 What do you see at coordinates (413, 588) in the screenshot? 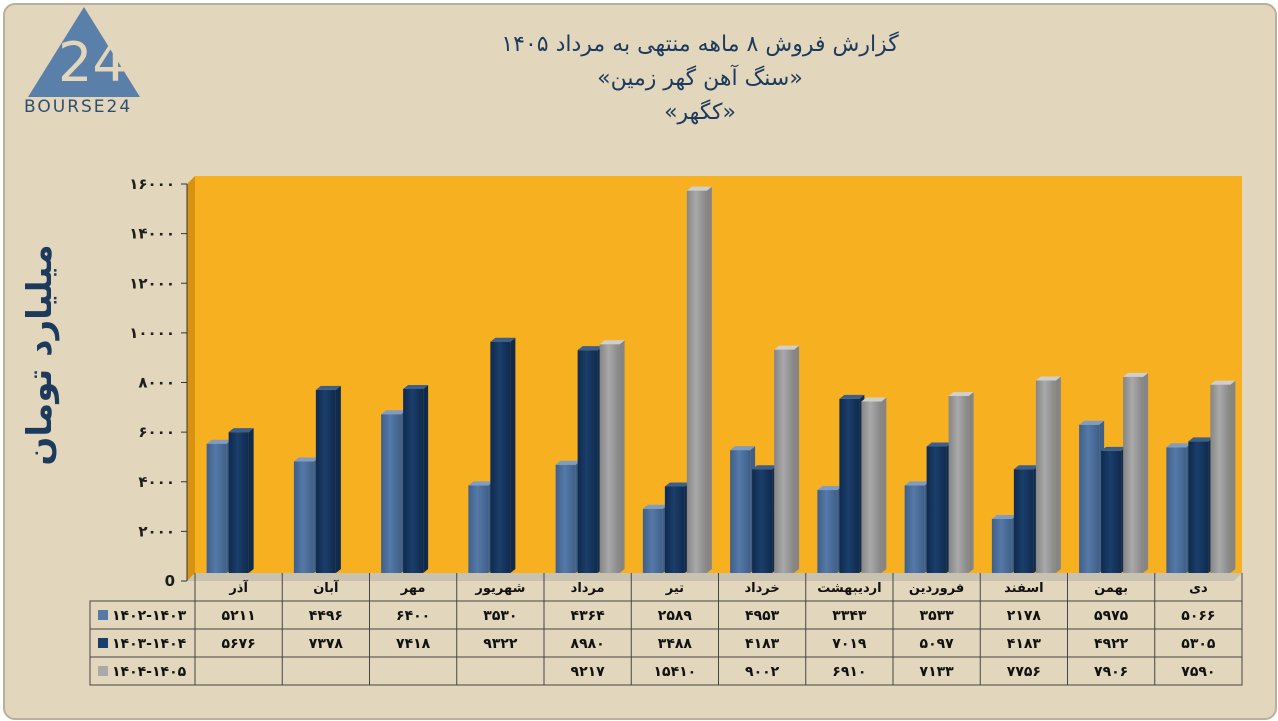
I see `category-label: مهر` at bounding box center [413, 588].